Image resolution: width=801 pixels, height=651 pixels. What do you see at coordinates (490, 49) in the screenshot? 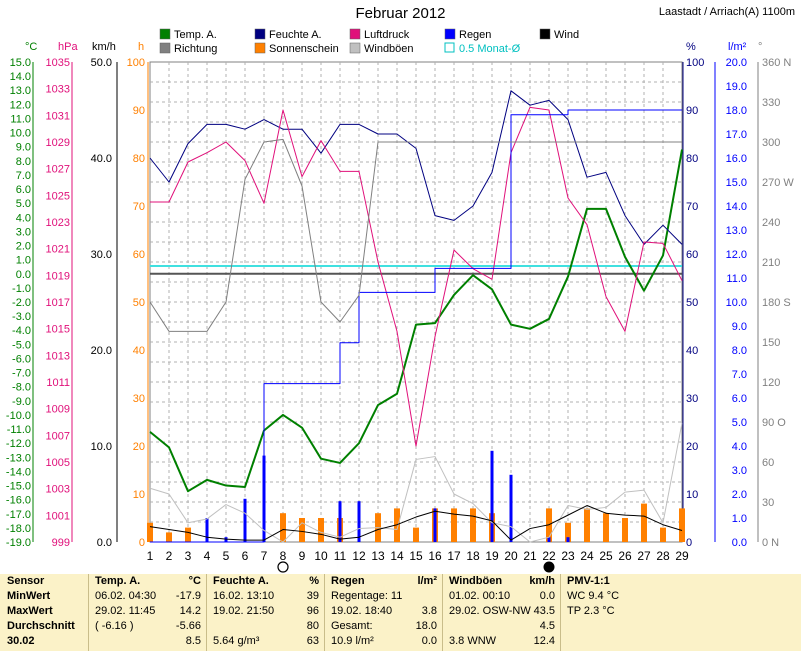
I see `legend-label: 0.5 Monat-Ø` at bounding box center [490, 49].